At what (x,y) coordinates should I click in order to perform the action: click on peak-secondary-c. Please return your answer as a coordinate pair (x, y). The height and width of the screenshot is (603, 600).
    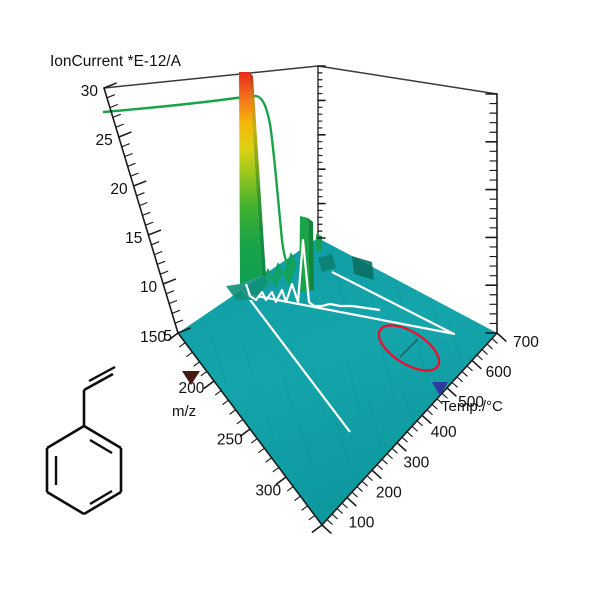
    Looking at the image, I should click on (277, 275).